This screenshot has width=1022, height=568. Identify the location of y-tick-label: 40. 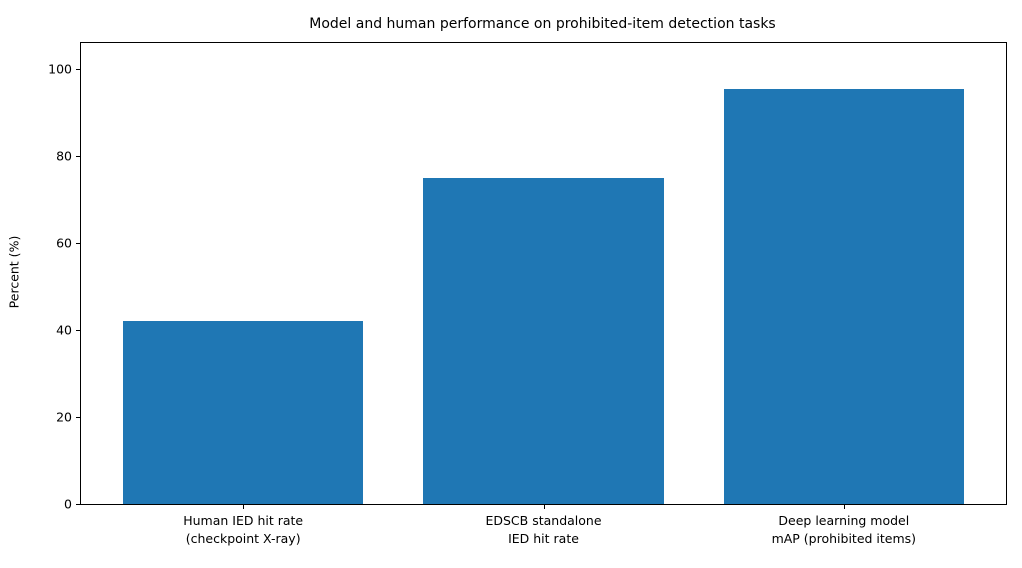
(64, 330).